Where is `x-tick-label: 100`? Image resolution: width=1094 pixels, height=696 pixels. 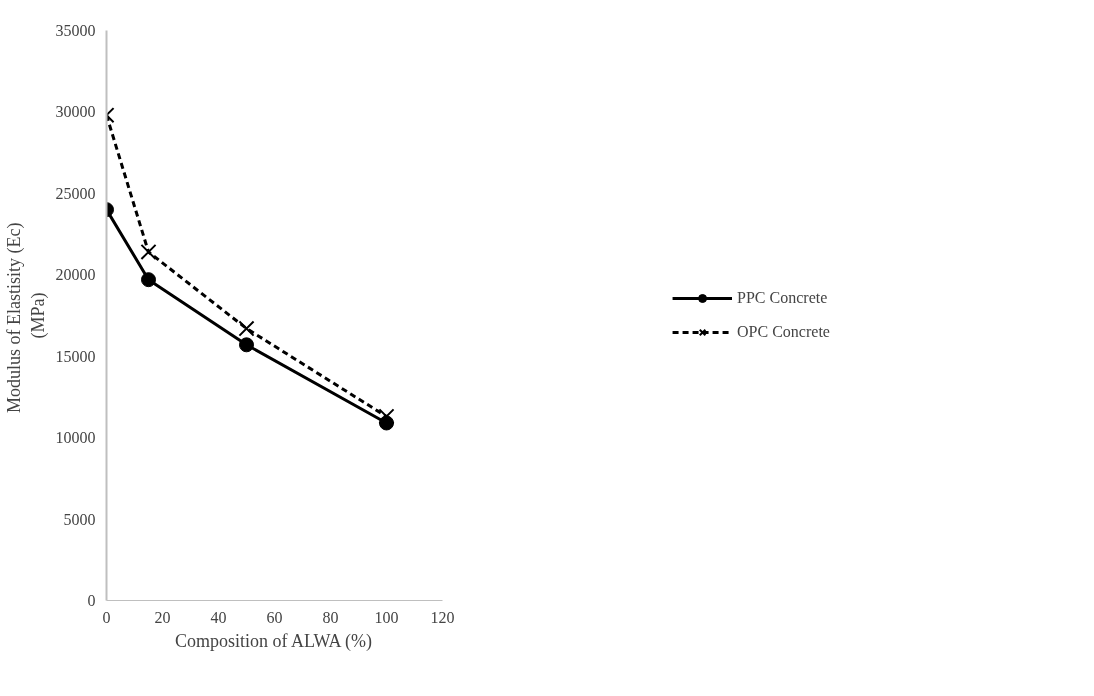 x-tick-label: 100 is located at coordinates (386, 617).